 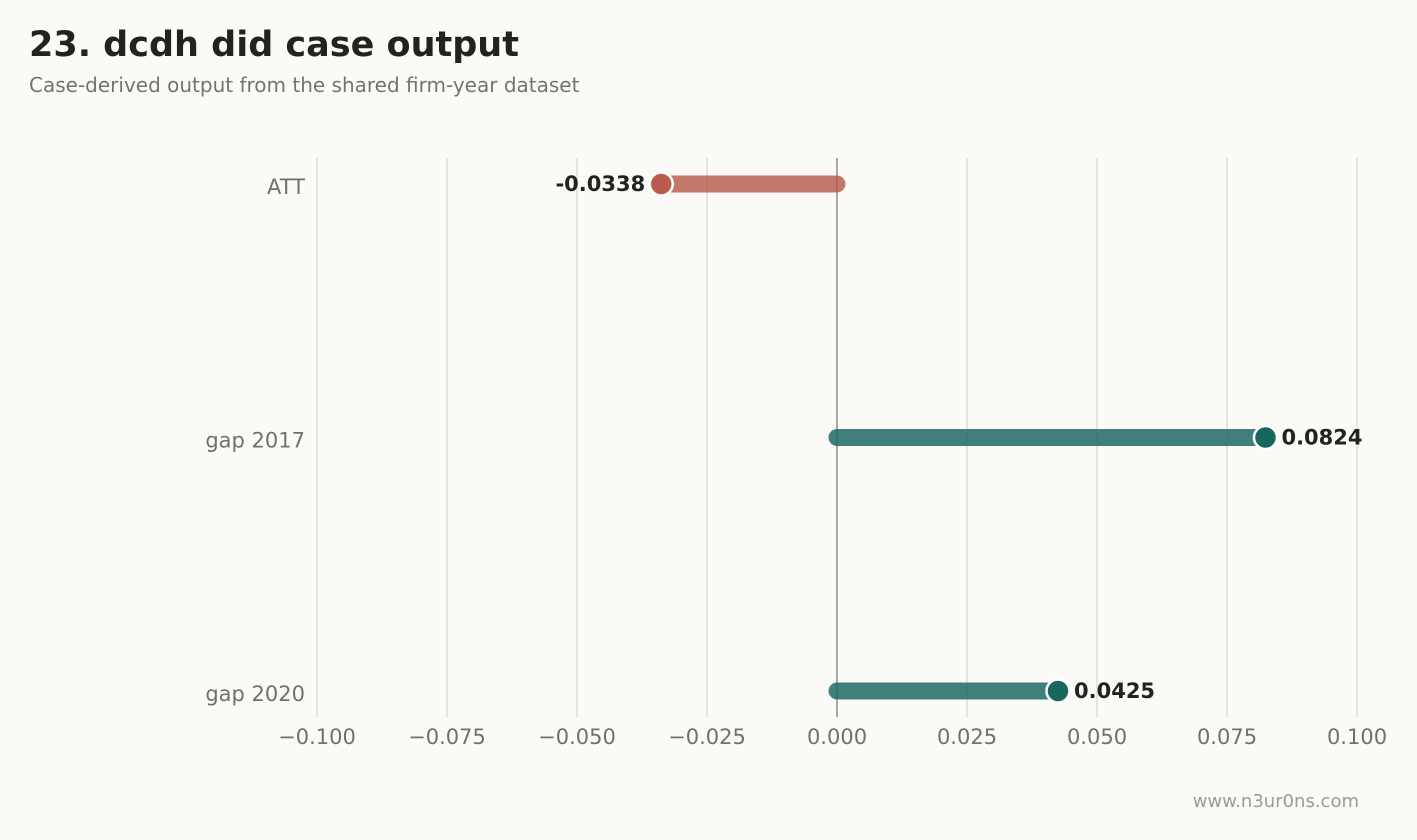 I want to click on y-category-label: gap 2017, so click(x=255, y=441).